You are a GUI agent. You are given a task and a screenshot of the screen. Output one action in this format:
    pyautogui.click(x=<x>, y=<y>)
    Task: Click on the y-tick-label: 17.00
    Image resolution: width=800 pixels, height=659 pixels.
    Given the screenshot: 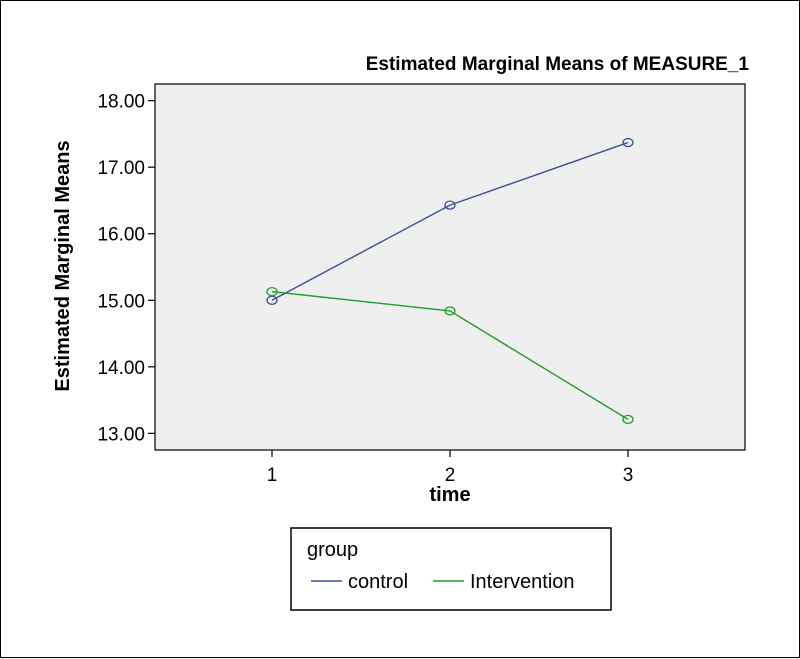 What is the action you would take?
    pyautogui.click(x=121, y=168)
    